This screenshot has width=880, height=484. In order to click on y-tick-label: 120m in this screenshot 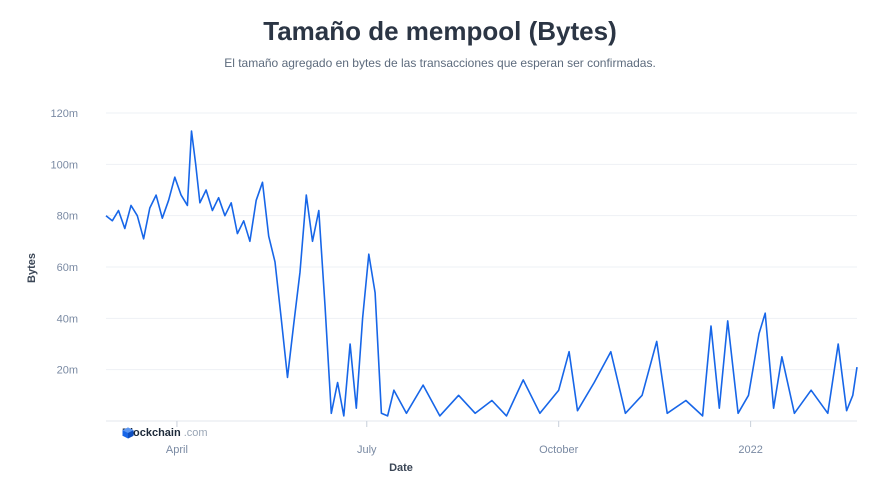, I will do `click(64, 114)`.